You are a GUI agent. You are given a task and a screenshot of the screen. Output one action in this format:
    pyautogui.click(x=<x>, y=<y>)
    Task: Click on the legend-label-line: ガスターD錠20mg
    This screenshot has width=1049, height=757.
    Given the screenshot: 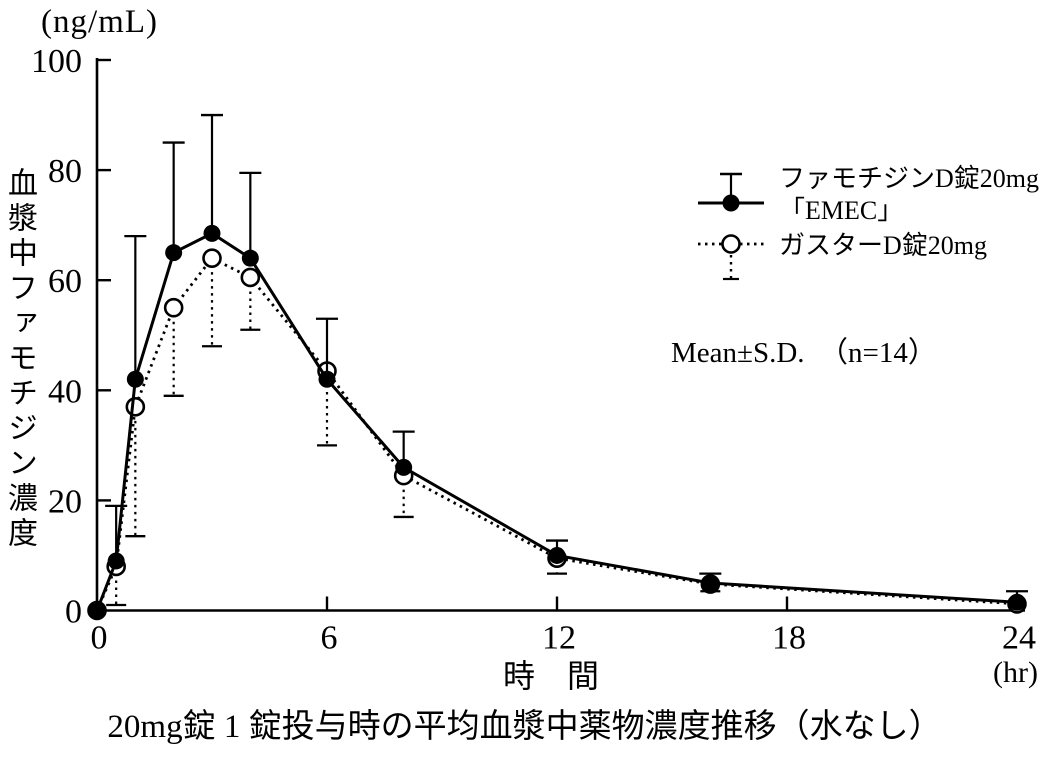 What is the action you would take?
    pyautogui.click(x=883, y=245)
    